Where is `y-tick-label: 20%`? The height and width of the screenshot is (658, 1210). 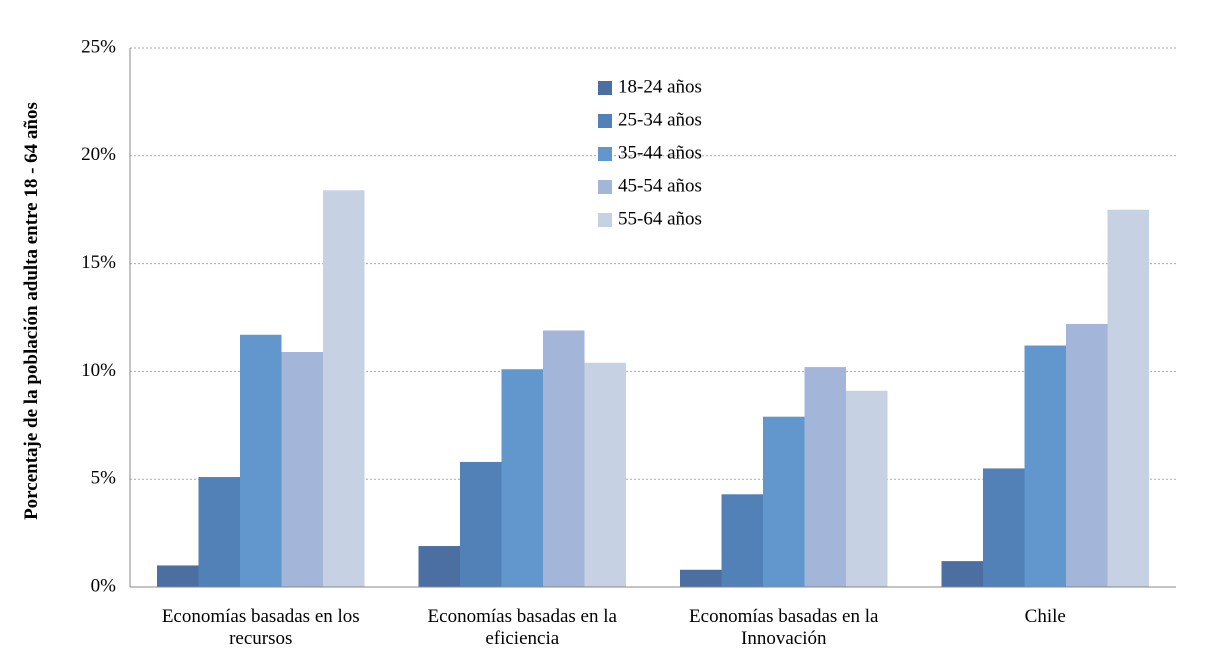
y-tick-label: 20% is located at coordinates (98, 154).